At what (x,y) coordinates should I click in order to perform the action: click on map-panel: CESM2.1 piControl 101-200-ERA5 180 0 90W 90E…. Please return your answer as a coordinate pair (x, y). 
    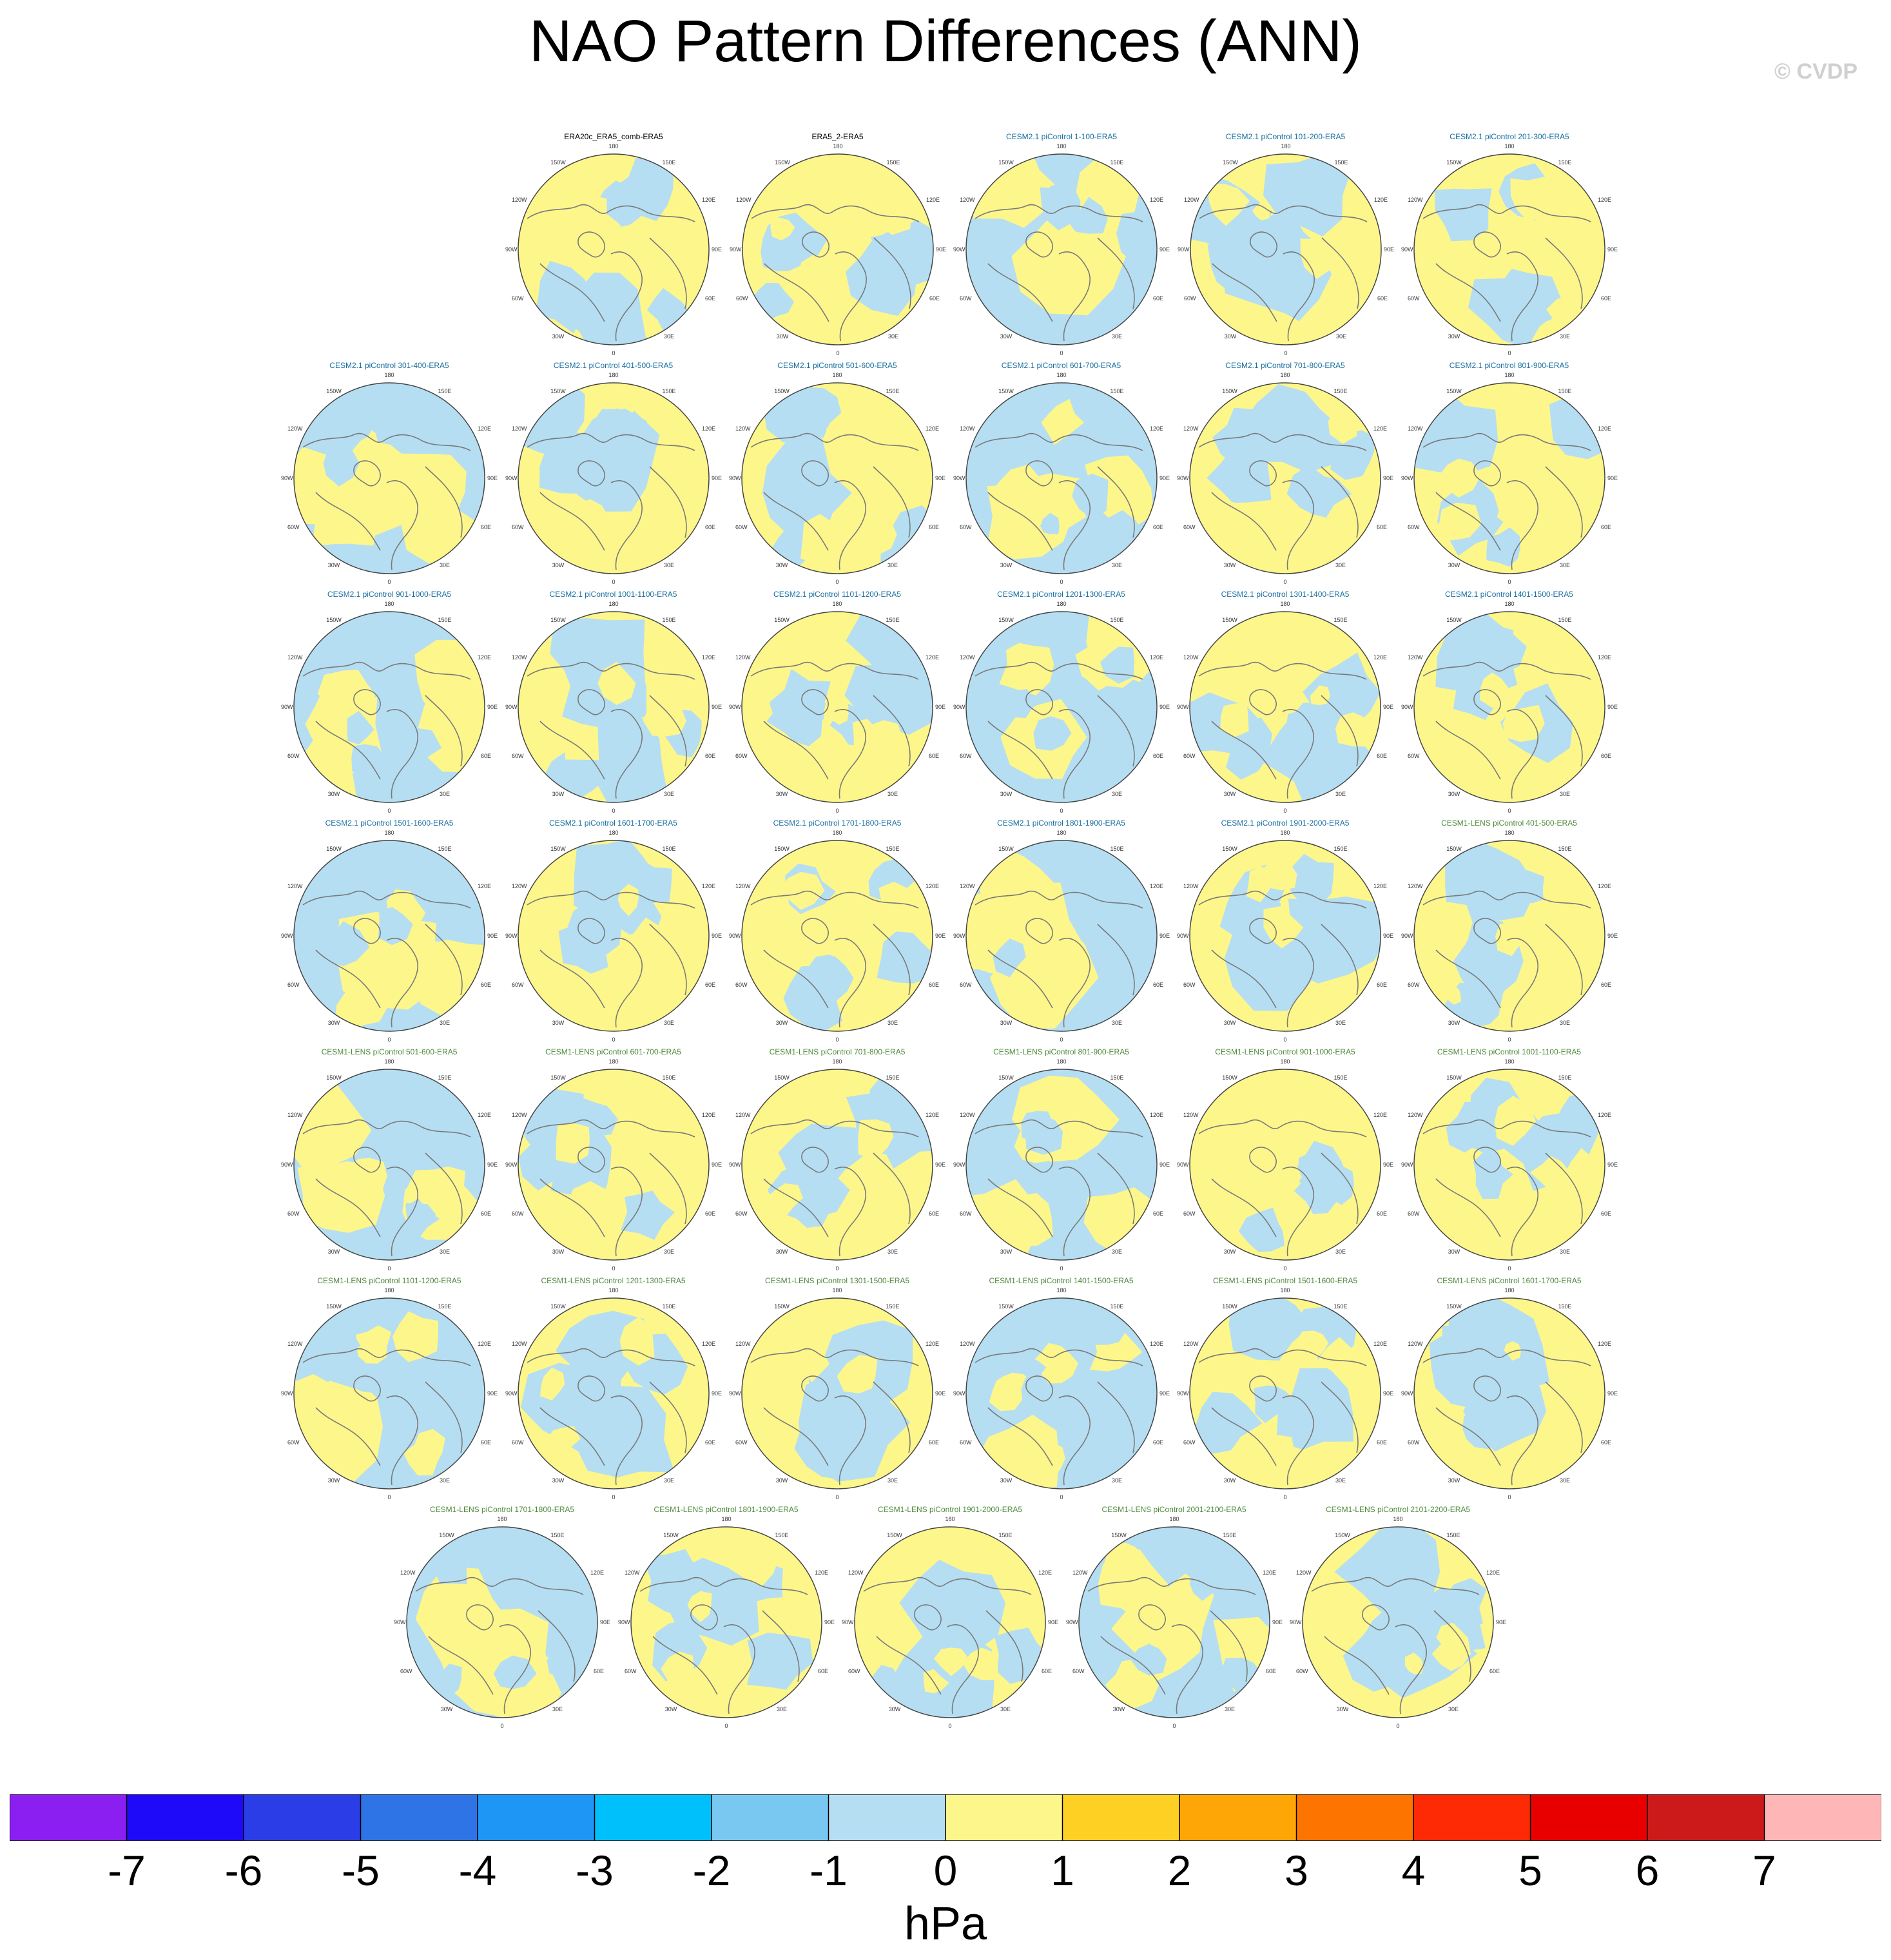
    Looking at the image, I should click on (1286, 245).